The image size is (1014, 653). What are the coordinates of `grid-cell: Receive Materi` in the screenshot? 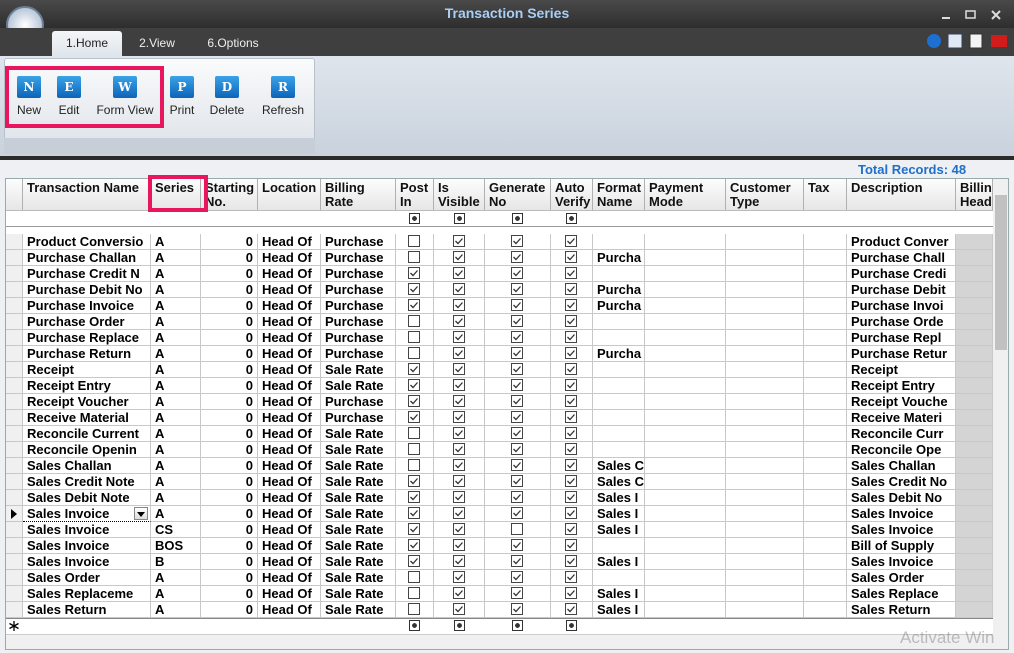 It's located at (901, 418).